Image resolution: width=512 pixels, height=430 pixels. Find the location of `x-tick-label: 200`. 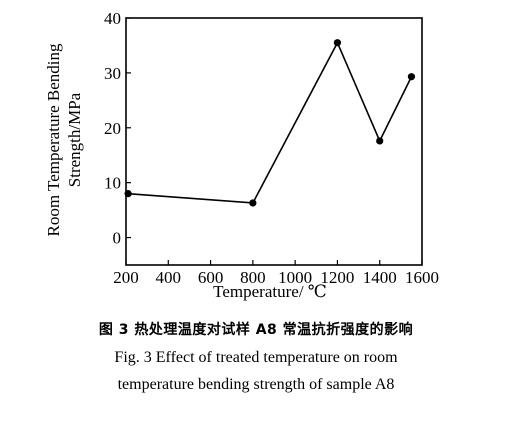

x-tick-label: 200 is located at coordinates (126, 277).